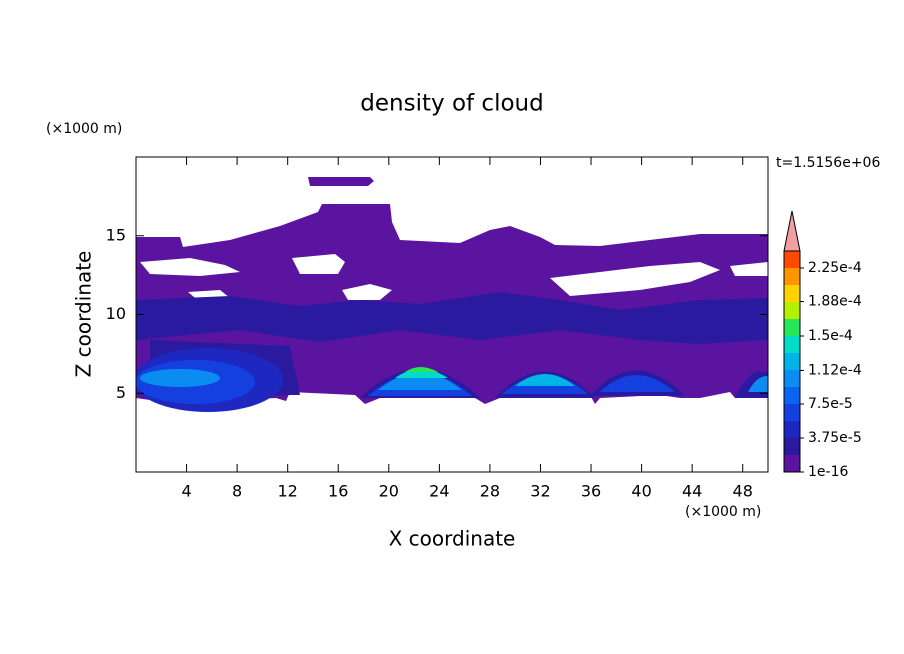 The height and width of the screenshot is (654, 904). What do you see at coordinates (591, 491) in the screenshot?
I see `x-tick-label: 36` at bounding box center [591, 491].